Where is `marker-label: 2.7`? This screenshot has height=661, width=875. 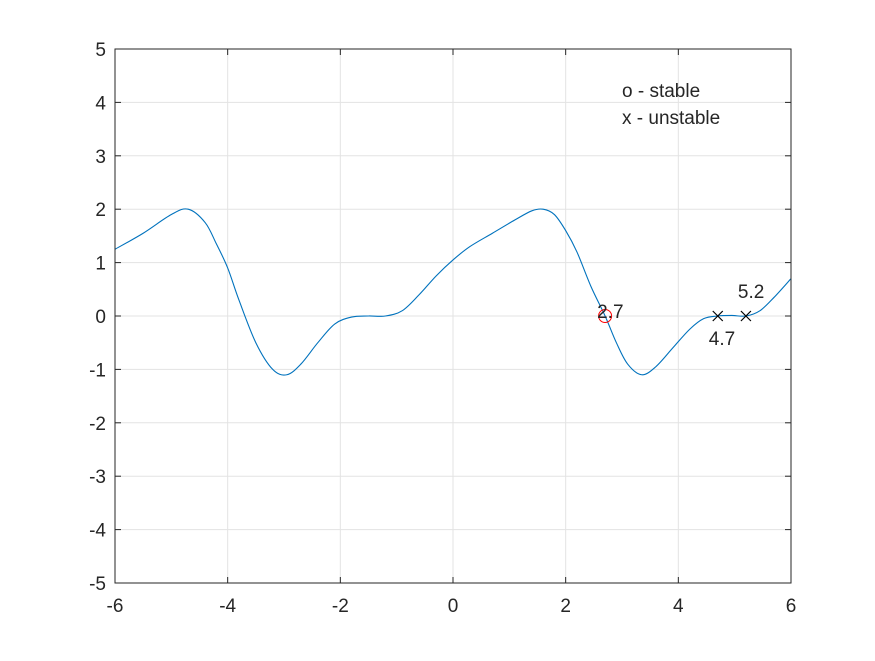
marker-label: 2.7 is located at coordinates (610, 312).